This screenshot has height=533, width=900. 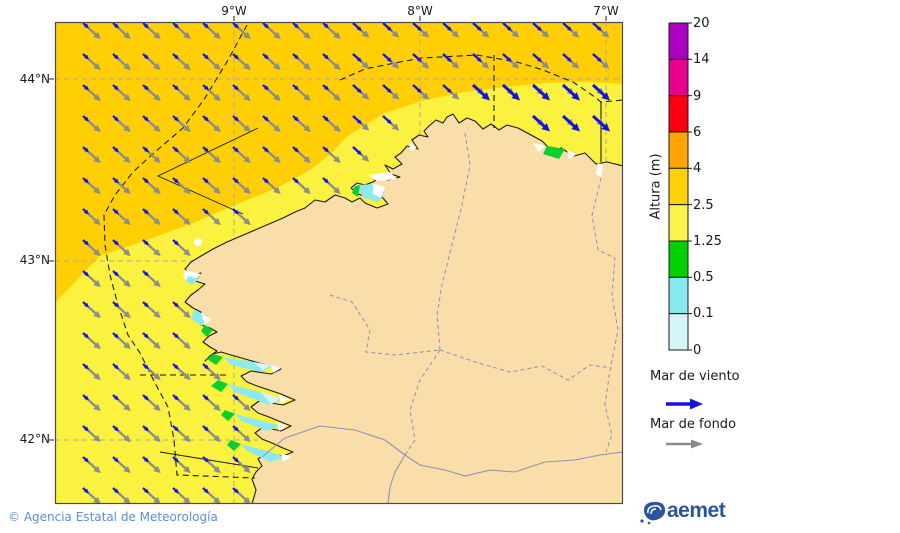 What do you see at coordinates (606, 11) in the screenshot?
I see `axis-label-7w: 7°W` at bounding box center [606, 11].